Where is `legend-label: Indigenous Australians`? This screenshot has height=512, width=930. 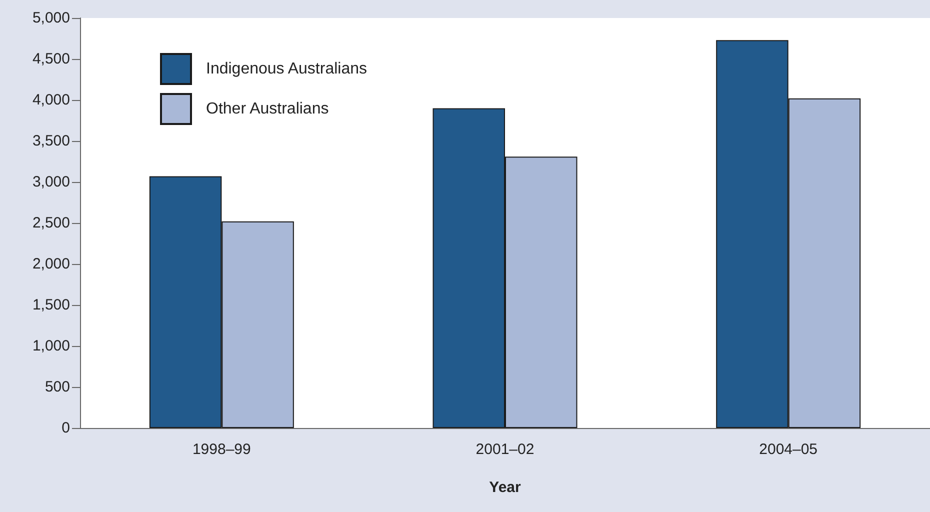 legend-label: Indigenous Australians is located at coordinates (286, 69).